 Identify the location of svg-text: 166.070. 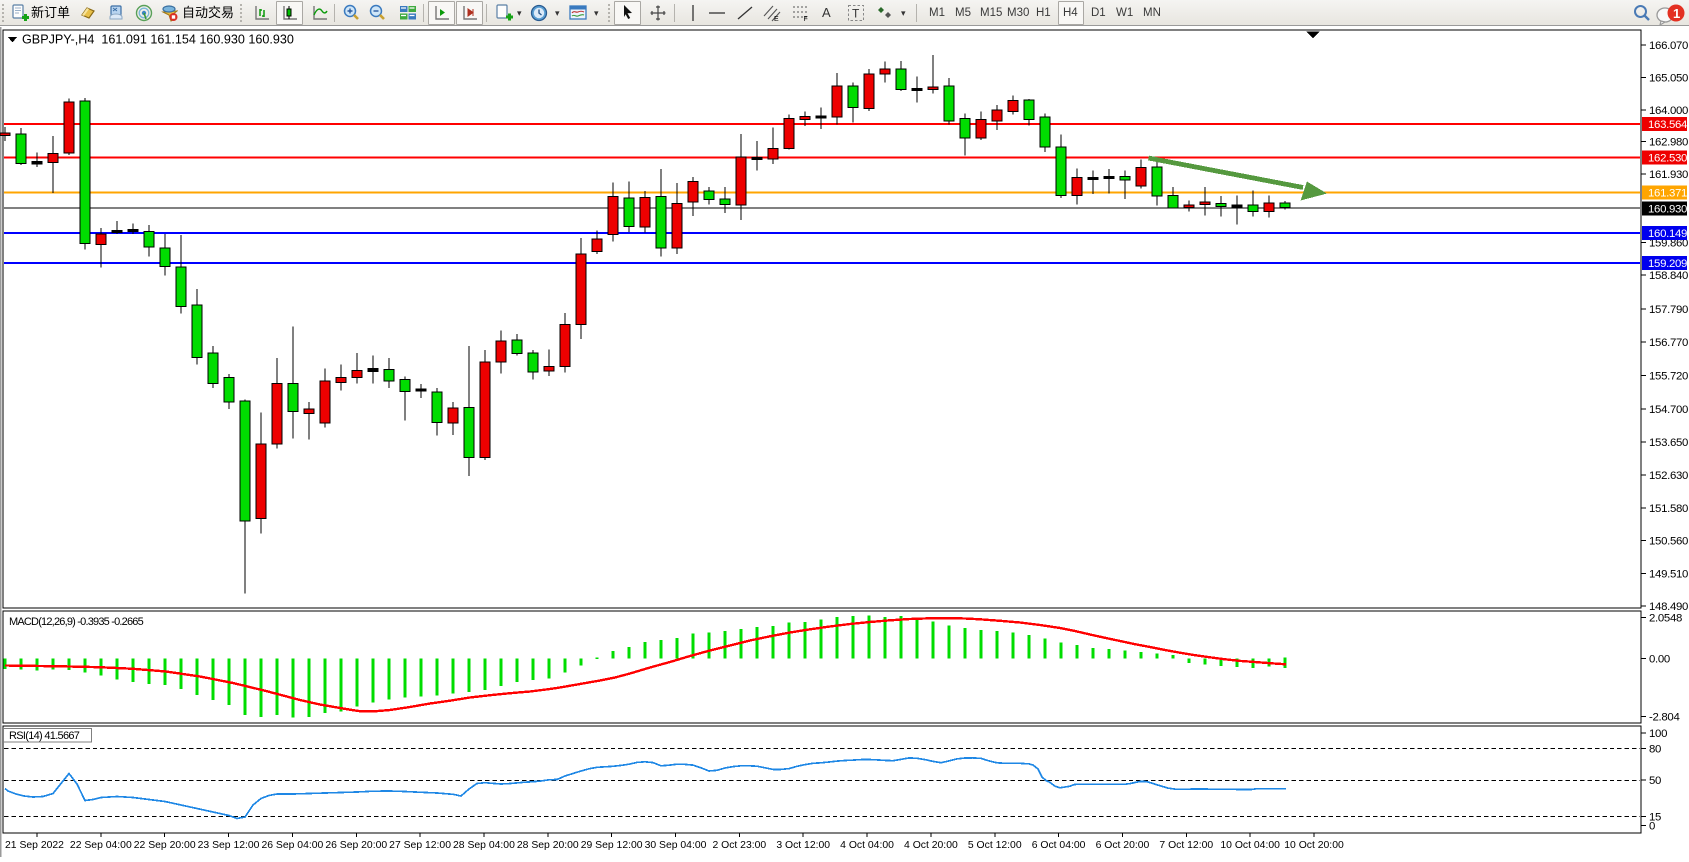
(1668, 46).